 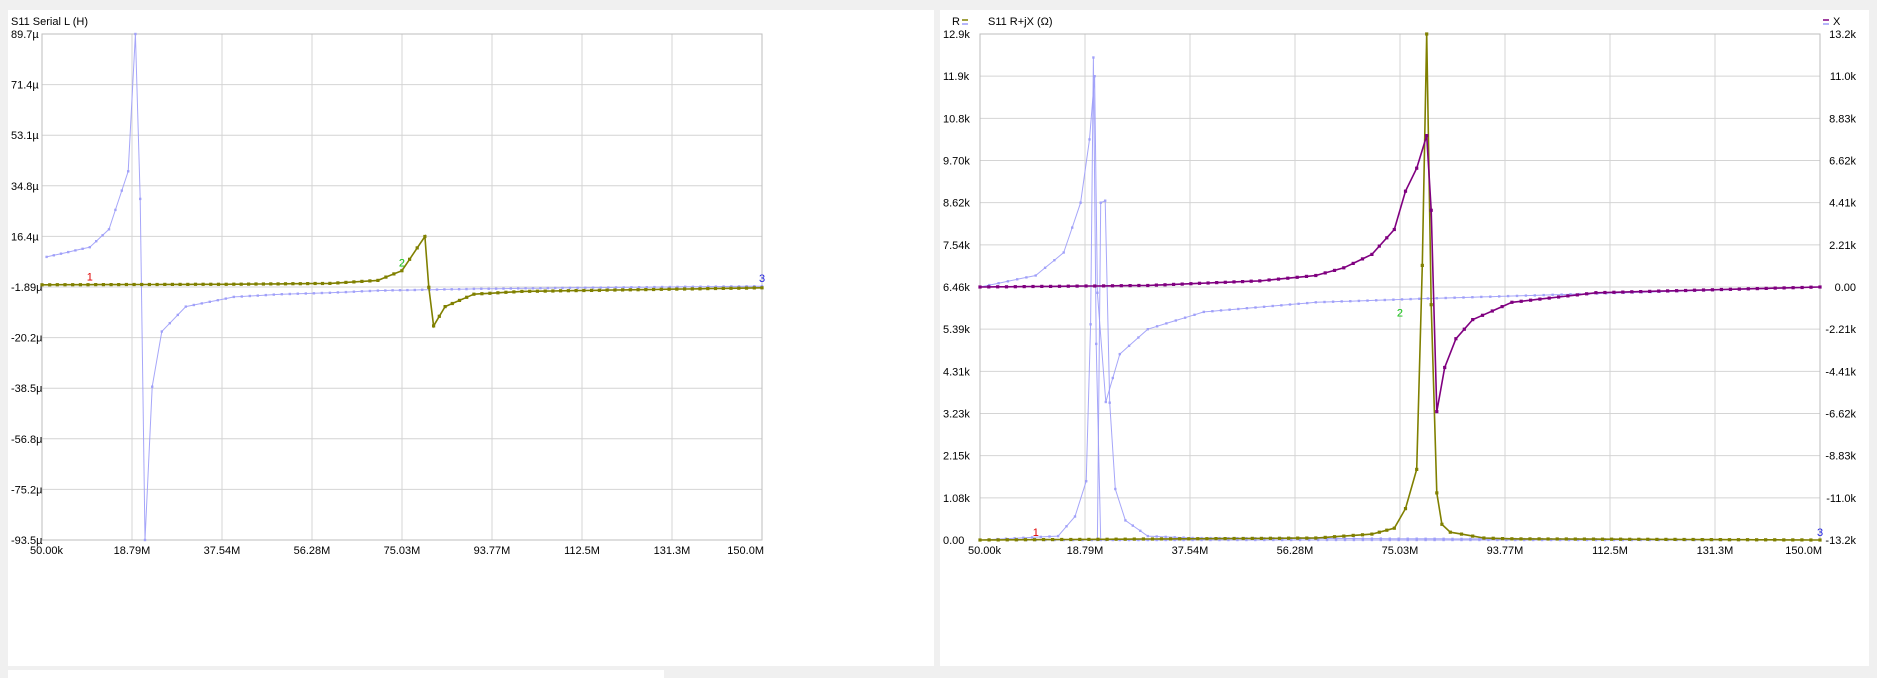 What do you see at coordinates (1842, 119) in the screenshot?
I see `y-right-tick-label: 8.83k` at bounding box center [1842, 119].